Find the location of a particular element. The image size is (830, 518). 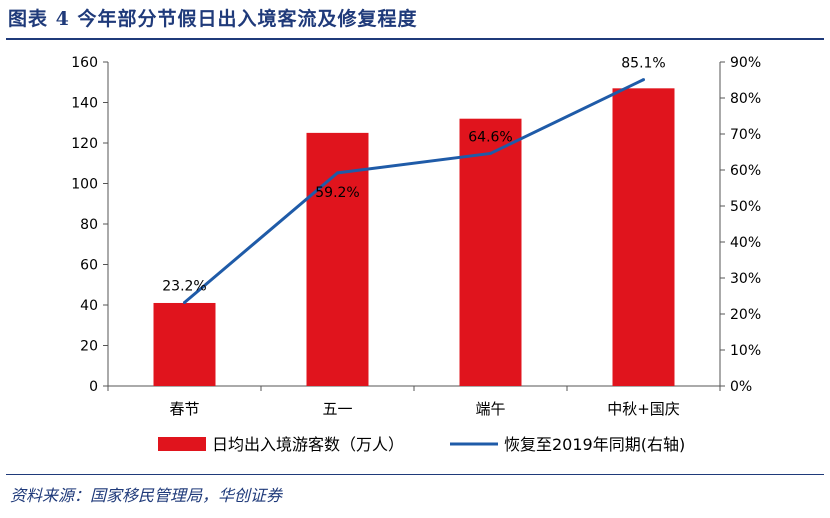

source-note: 资料来源：国家移民管理局，华创证券 is located at coordinates (146, 495).